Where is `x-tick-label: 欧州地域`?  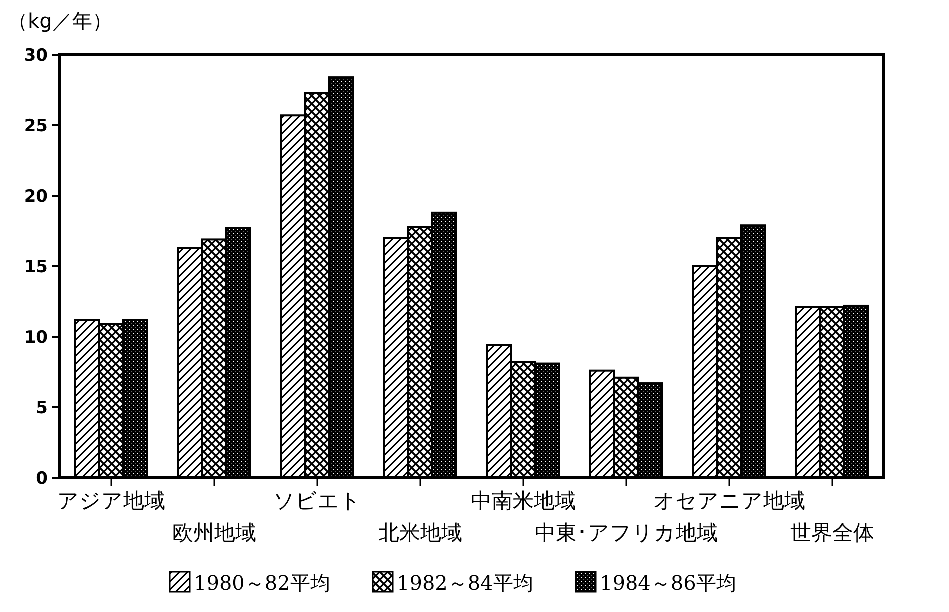
x-tick-label: 欧州地域 is located at coordinates (214, 533).